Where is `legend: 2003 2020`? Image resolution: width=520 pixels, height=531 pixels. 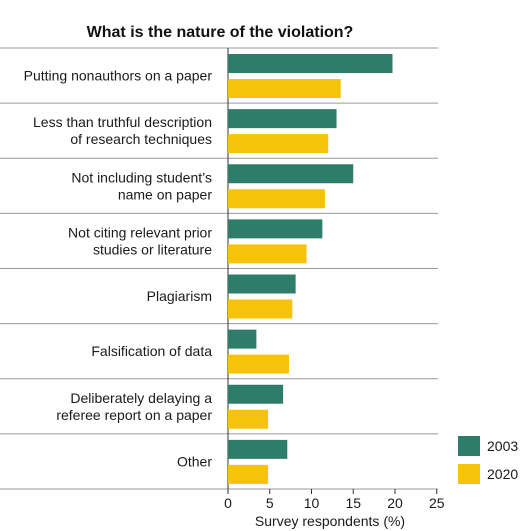 legend: 2003 2020 is located at coordinates (488, 460).